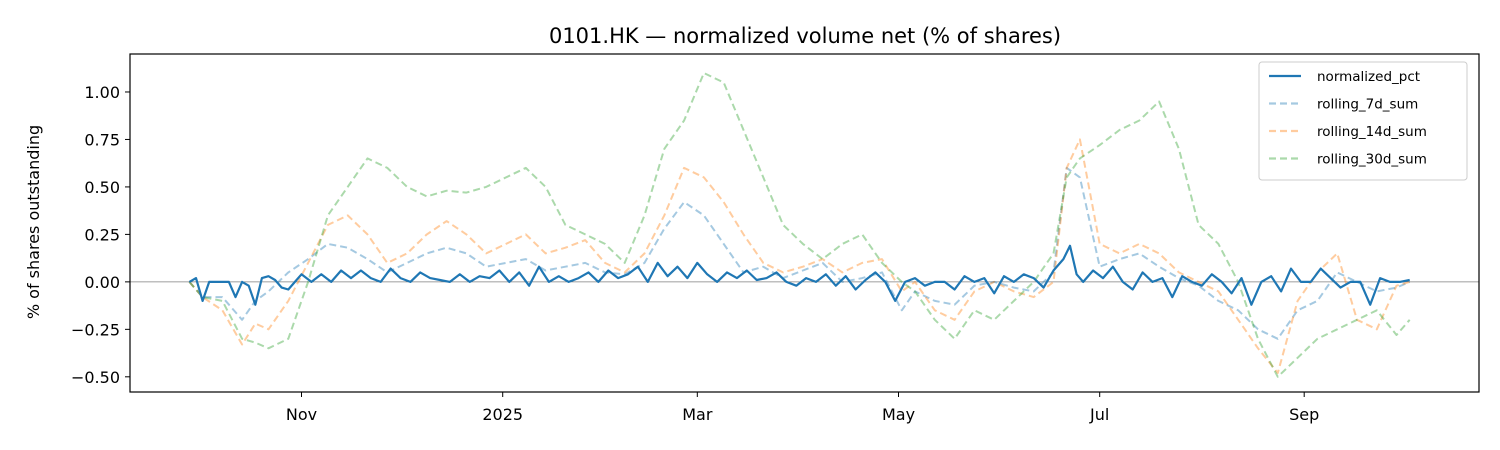 The height and width of the screenshot is (450, 1500). What do you see at coordinates (95, 329) in the screenshot?
I see `y-tick-label: −0.25` at bounding box center [95, 329].